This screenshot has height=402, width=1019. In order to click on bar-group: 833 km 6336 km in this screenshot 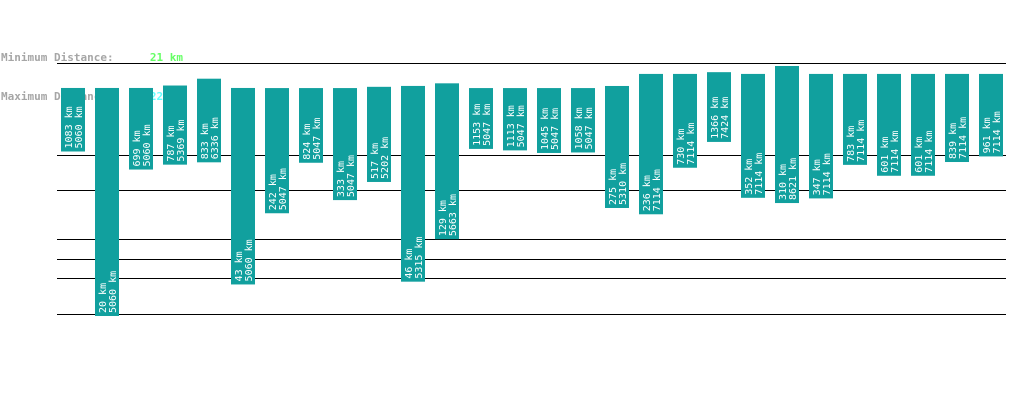, I will do `click(209, 120)`.